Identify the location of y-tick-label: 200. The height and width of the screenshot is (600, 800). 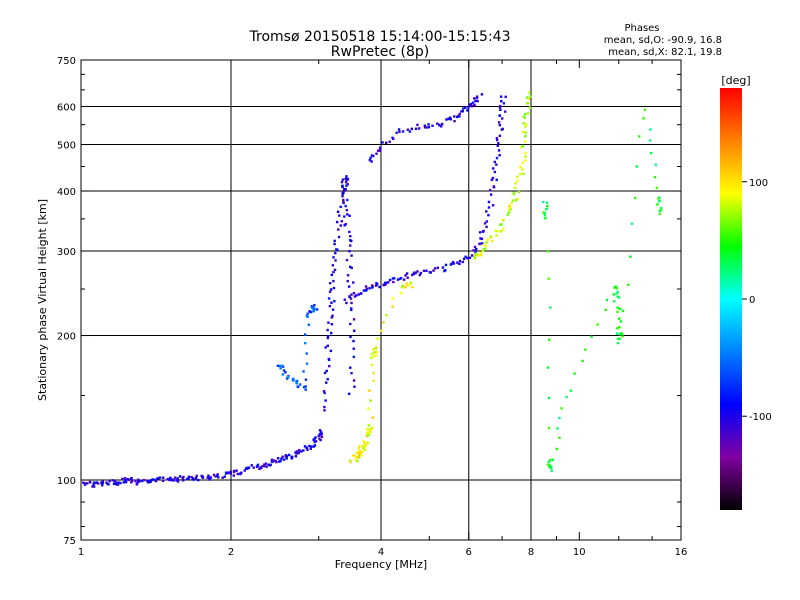
(66, 337).